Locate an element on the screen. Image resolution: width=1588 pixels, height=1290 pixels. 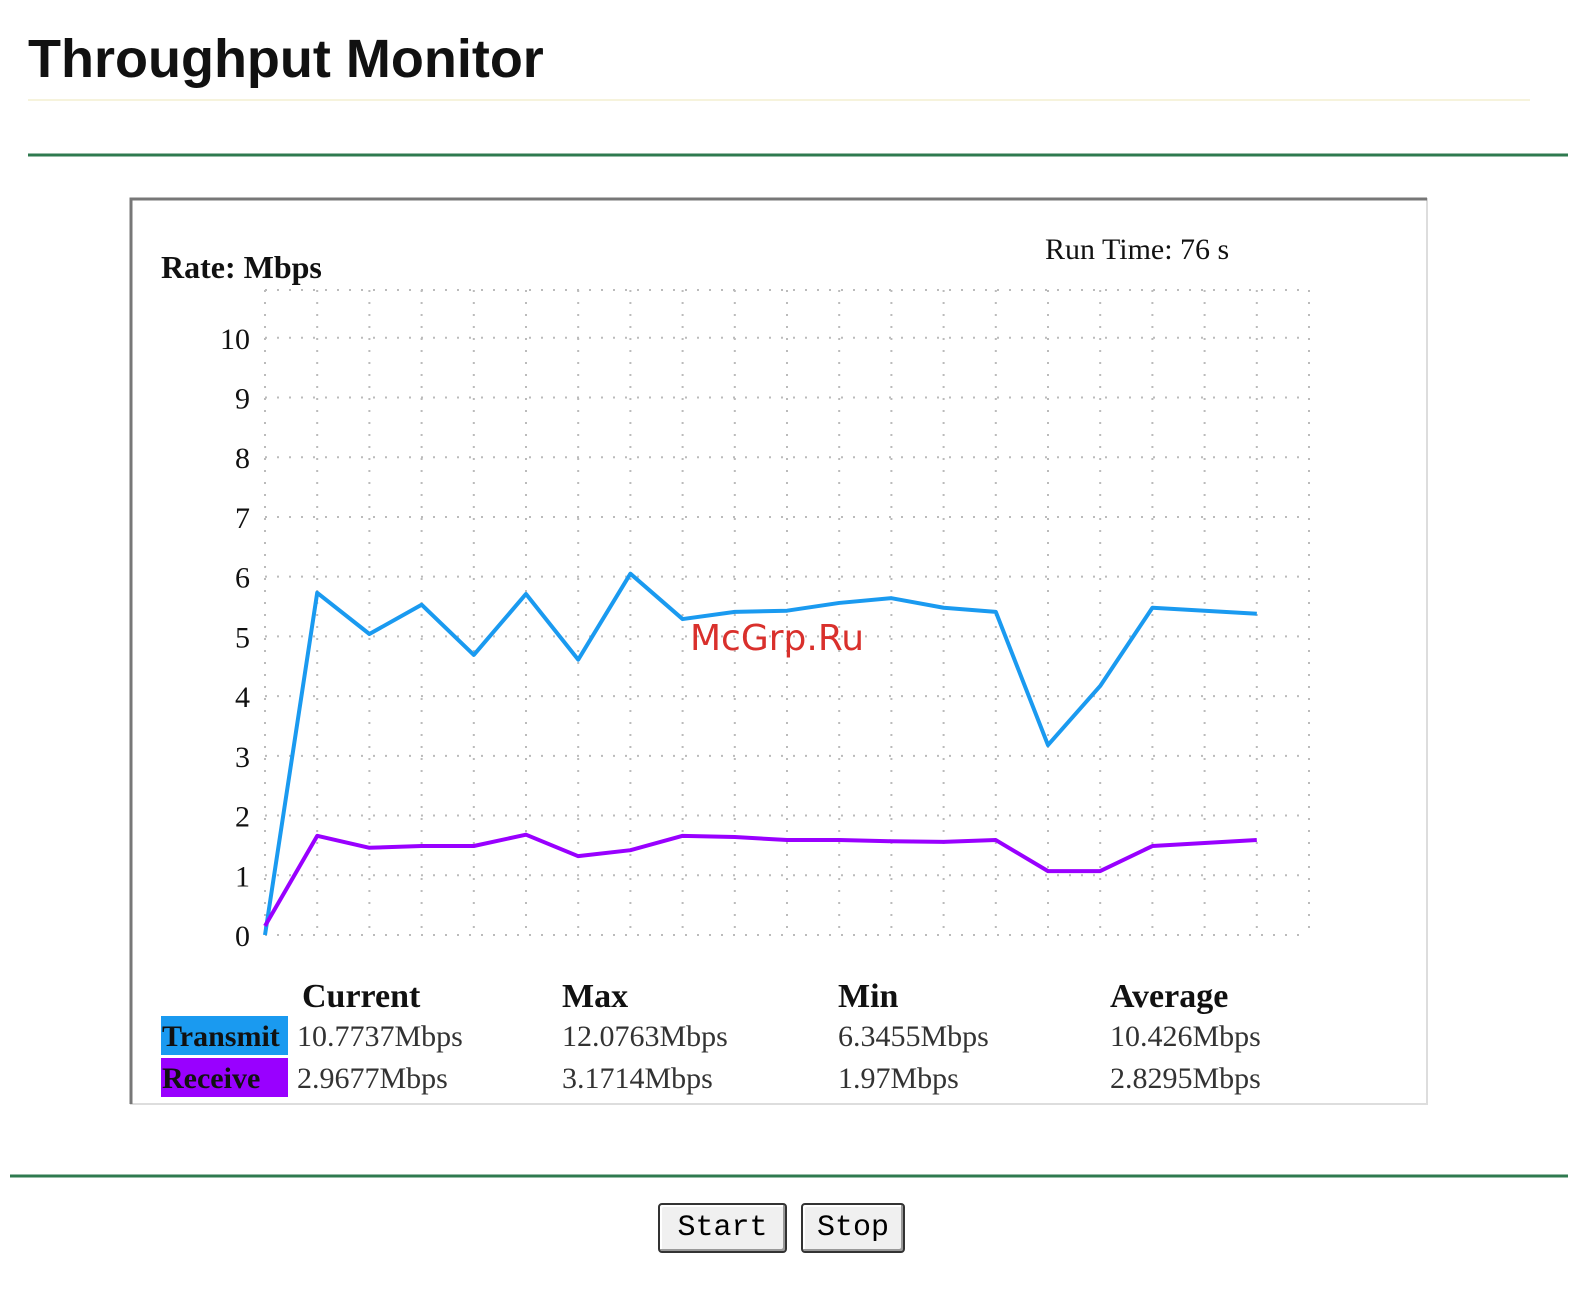
stats-value: 1.97Mbps is located at coordinates (898, 1078).